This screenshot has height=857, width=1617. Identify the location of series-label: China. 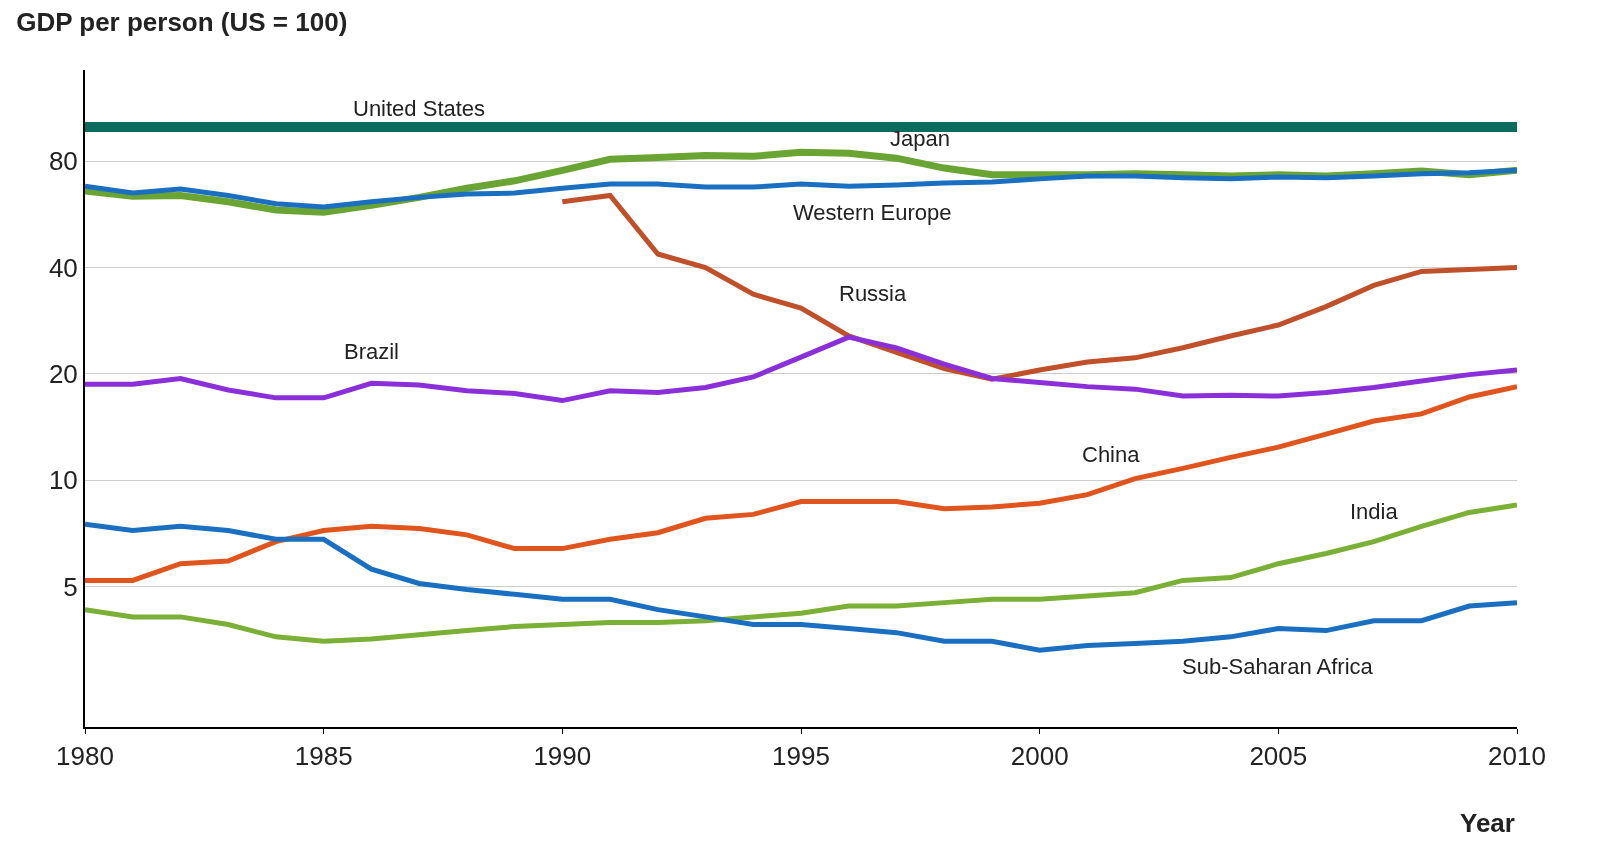
(1111, 454).